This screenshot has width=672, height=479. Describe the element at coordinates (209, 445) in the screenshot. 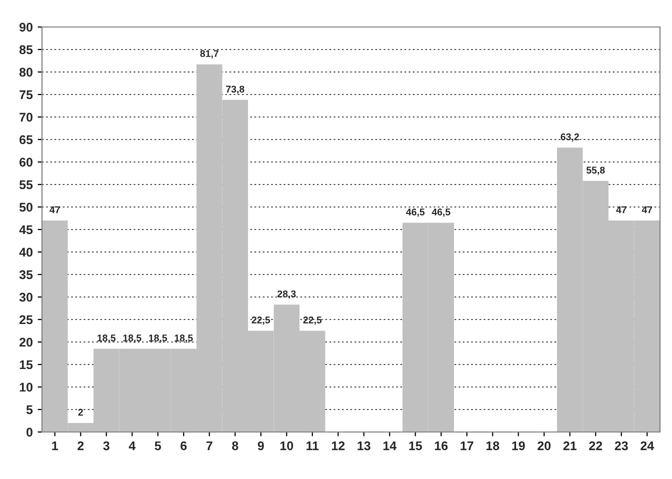

I see `x-tick-label: 7` at that location.